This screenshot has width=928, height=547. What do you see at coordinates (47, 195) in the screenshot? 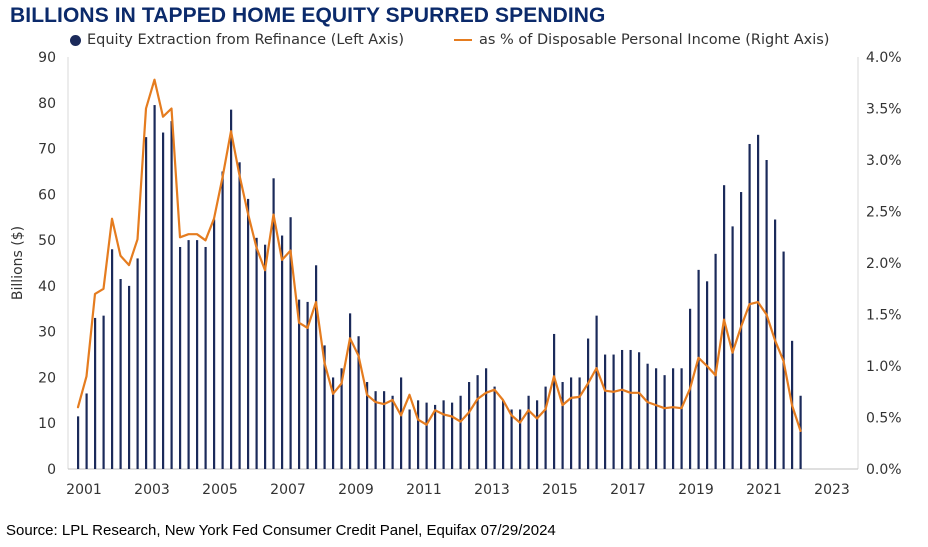
I see `y-left-tick-label: 60` at bounding box center [47, 195].